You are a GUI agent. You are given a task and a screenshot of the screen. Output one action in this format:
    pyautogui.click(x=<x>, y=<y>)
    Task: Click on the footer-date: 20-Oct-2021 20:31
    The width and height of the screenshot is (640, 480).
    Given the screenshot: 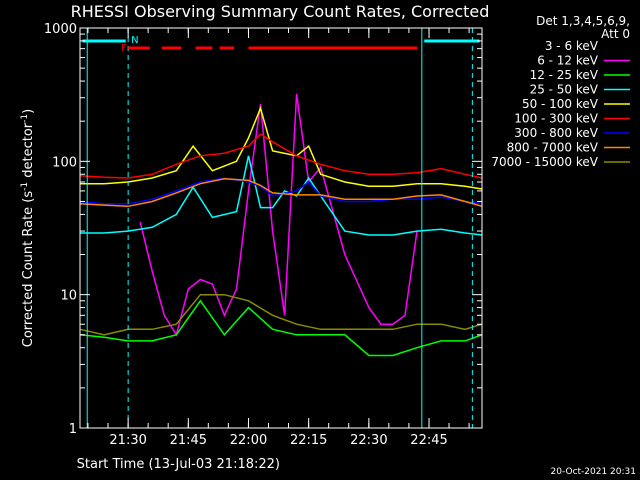 What is the action you would take?
    pyautogui.click(x=593, y=472)
    